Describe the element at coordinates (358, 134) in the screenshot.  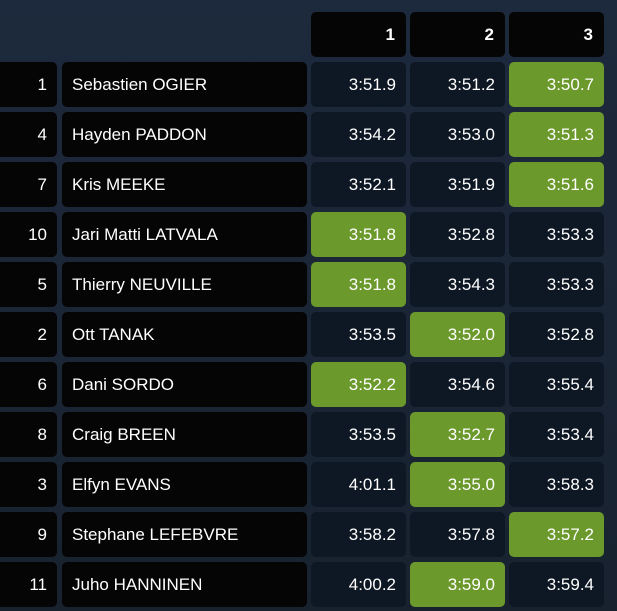
I see `stage-time: 3:54.2` at that location.